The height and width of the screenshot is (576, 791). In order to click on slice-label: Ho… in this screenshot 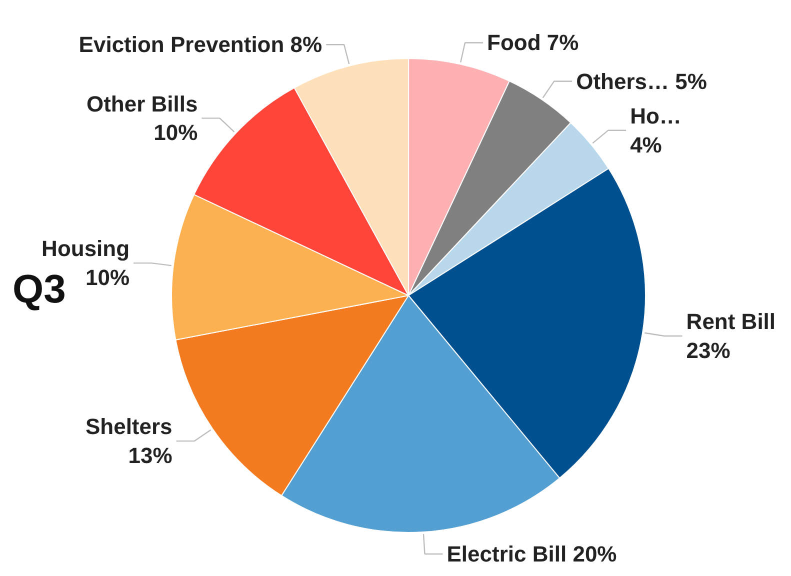, I will do `click(656, 116)`.